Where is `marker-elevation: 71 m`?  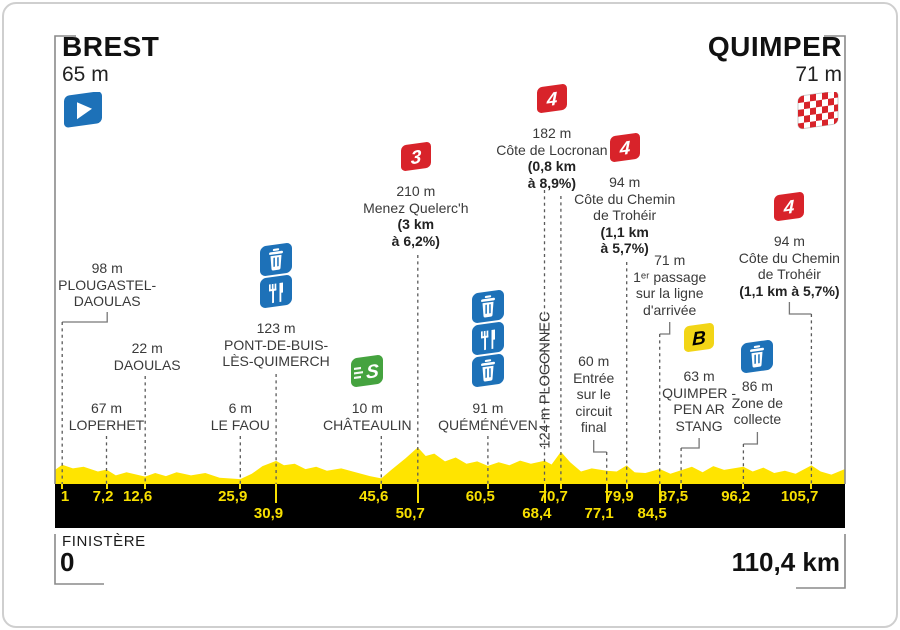
marker-elevation: 71 m is located at coordinates (670, 260).